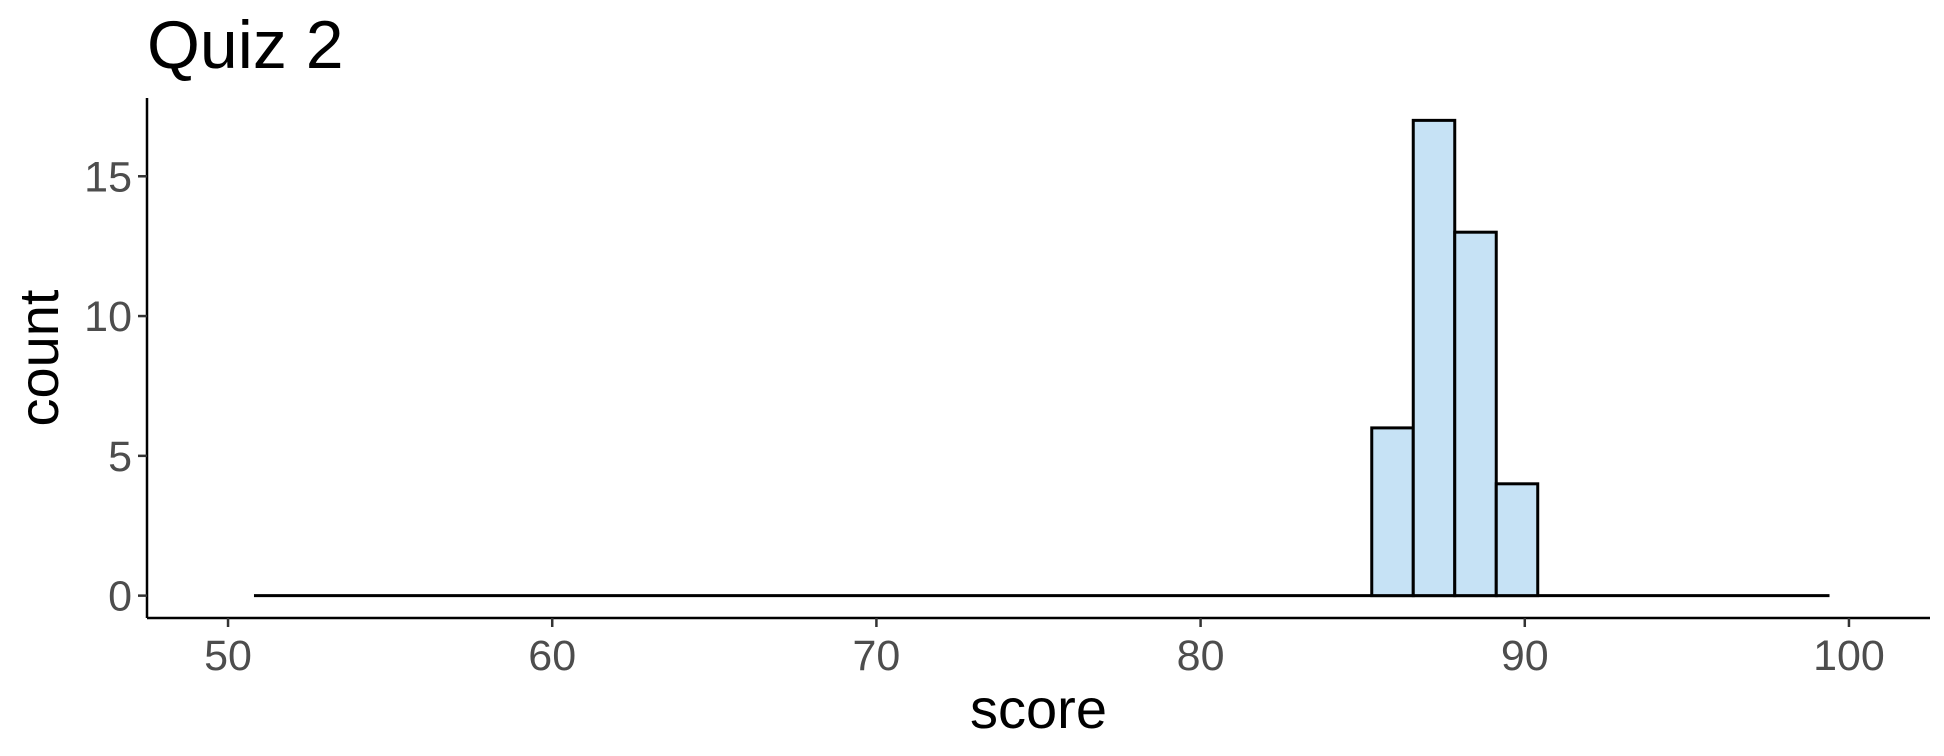 Image resolution: width=1944 pixels, height=756 pixels. I want to click on bars, so click(1455, 358).